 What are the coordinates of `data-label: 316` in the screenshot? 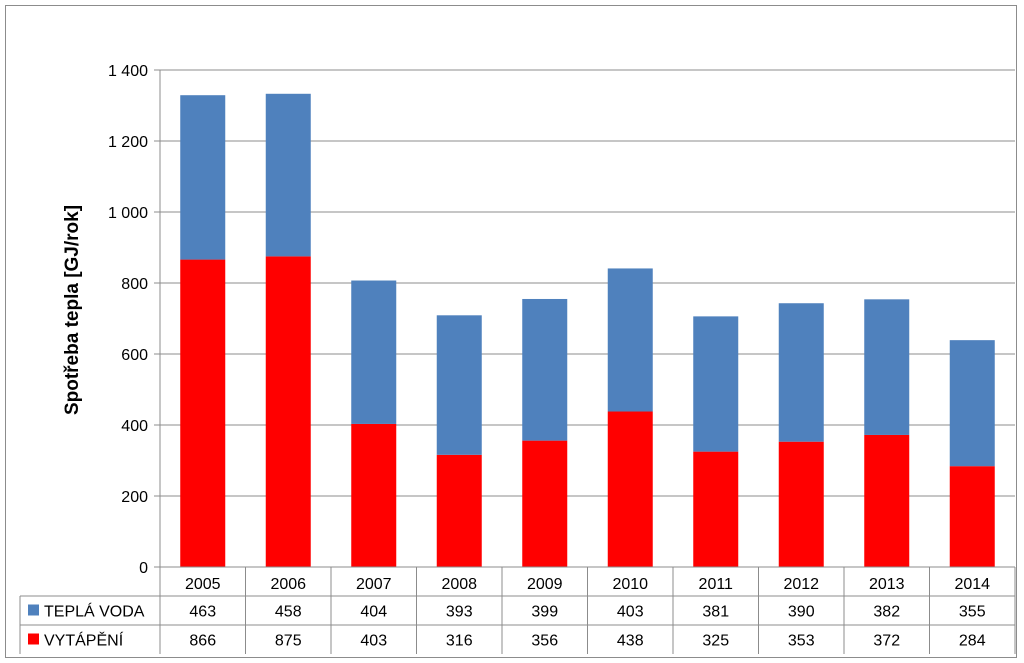 It's located at (459, 641).